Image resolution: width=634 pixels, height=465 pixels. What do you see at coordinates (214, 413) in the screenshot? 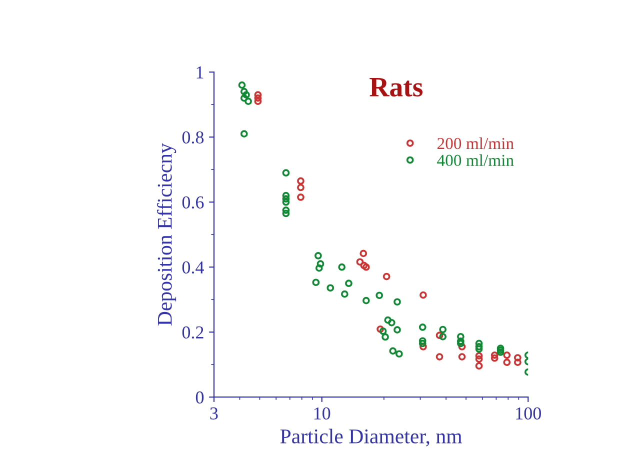
I see `x-tick-label: 3` at bounding box center [214, 413].